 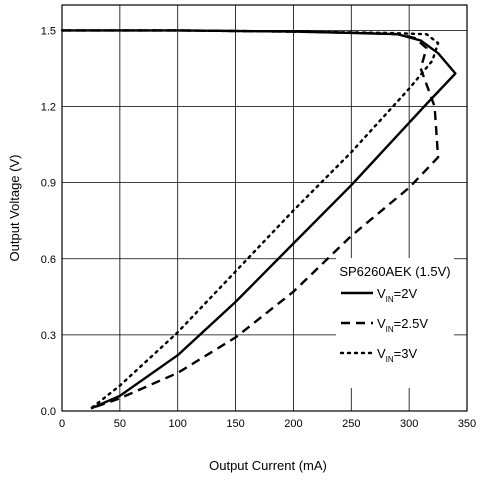 I want to click on legend-title: SP6260AEK (1.5V), so click(x=394, y=271).